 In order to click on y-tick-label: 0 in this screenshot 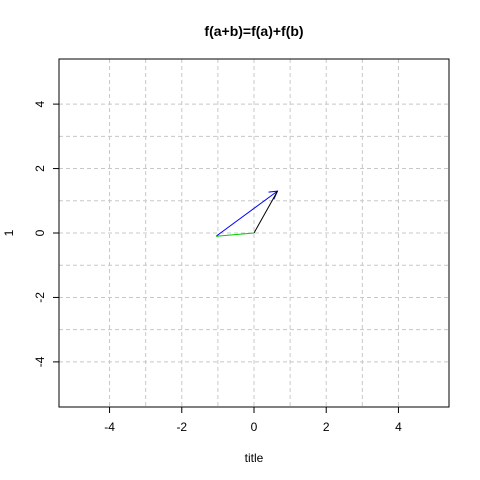, I will do `click(40, 232)`.